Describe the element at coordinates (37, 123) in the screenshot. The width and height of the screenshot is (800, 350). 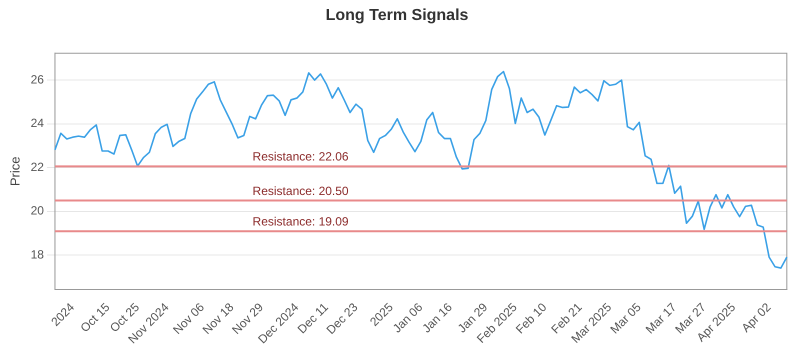
I see `y-tick-label: 24` at that location.